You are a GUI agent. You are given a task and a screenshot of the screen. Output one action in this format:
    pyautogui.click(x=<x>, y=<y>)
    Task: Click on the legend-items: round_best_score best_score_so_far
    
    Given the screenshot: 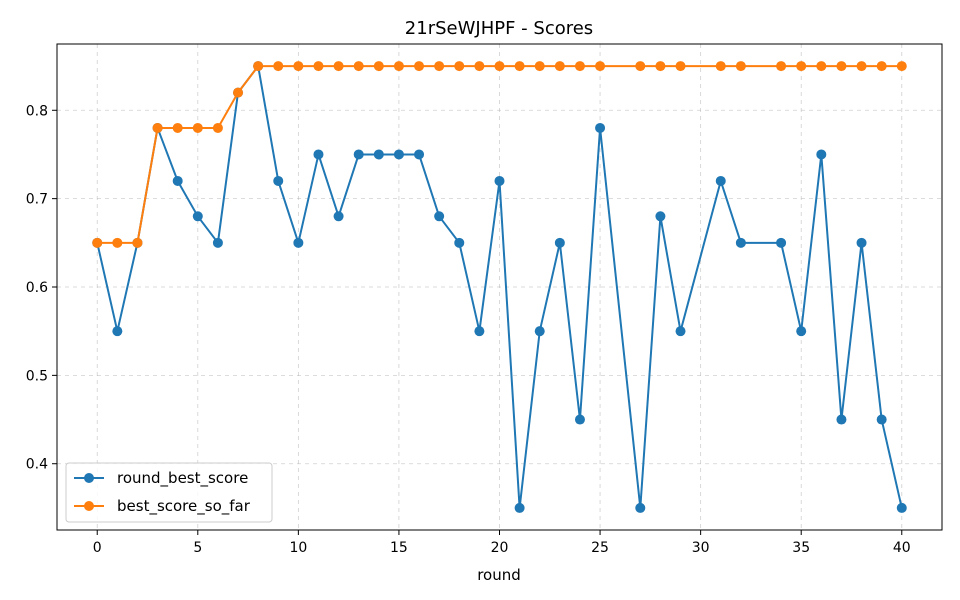 What is the action you would take?
    pyautogui.click(x=162, y=492)
    